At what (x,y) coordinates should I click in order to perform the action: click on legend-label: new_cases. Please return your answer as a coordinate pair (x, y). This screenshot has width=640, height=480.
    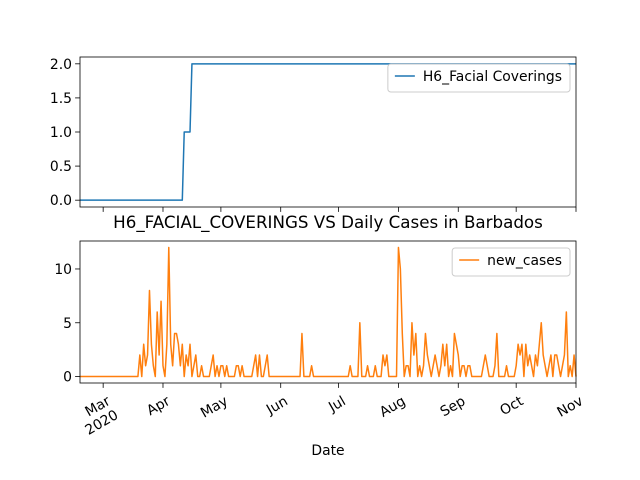
    Looking at the image, I should click on (524, 261).